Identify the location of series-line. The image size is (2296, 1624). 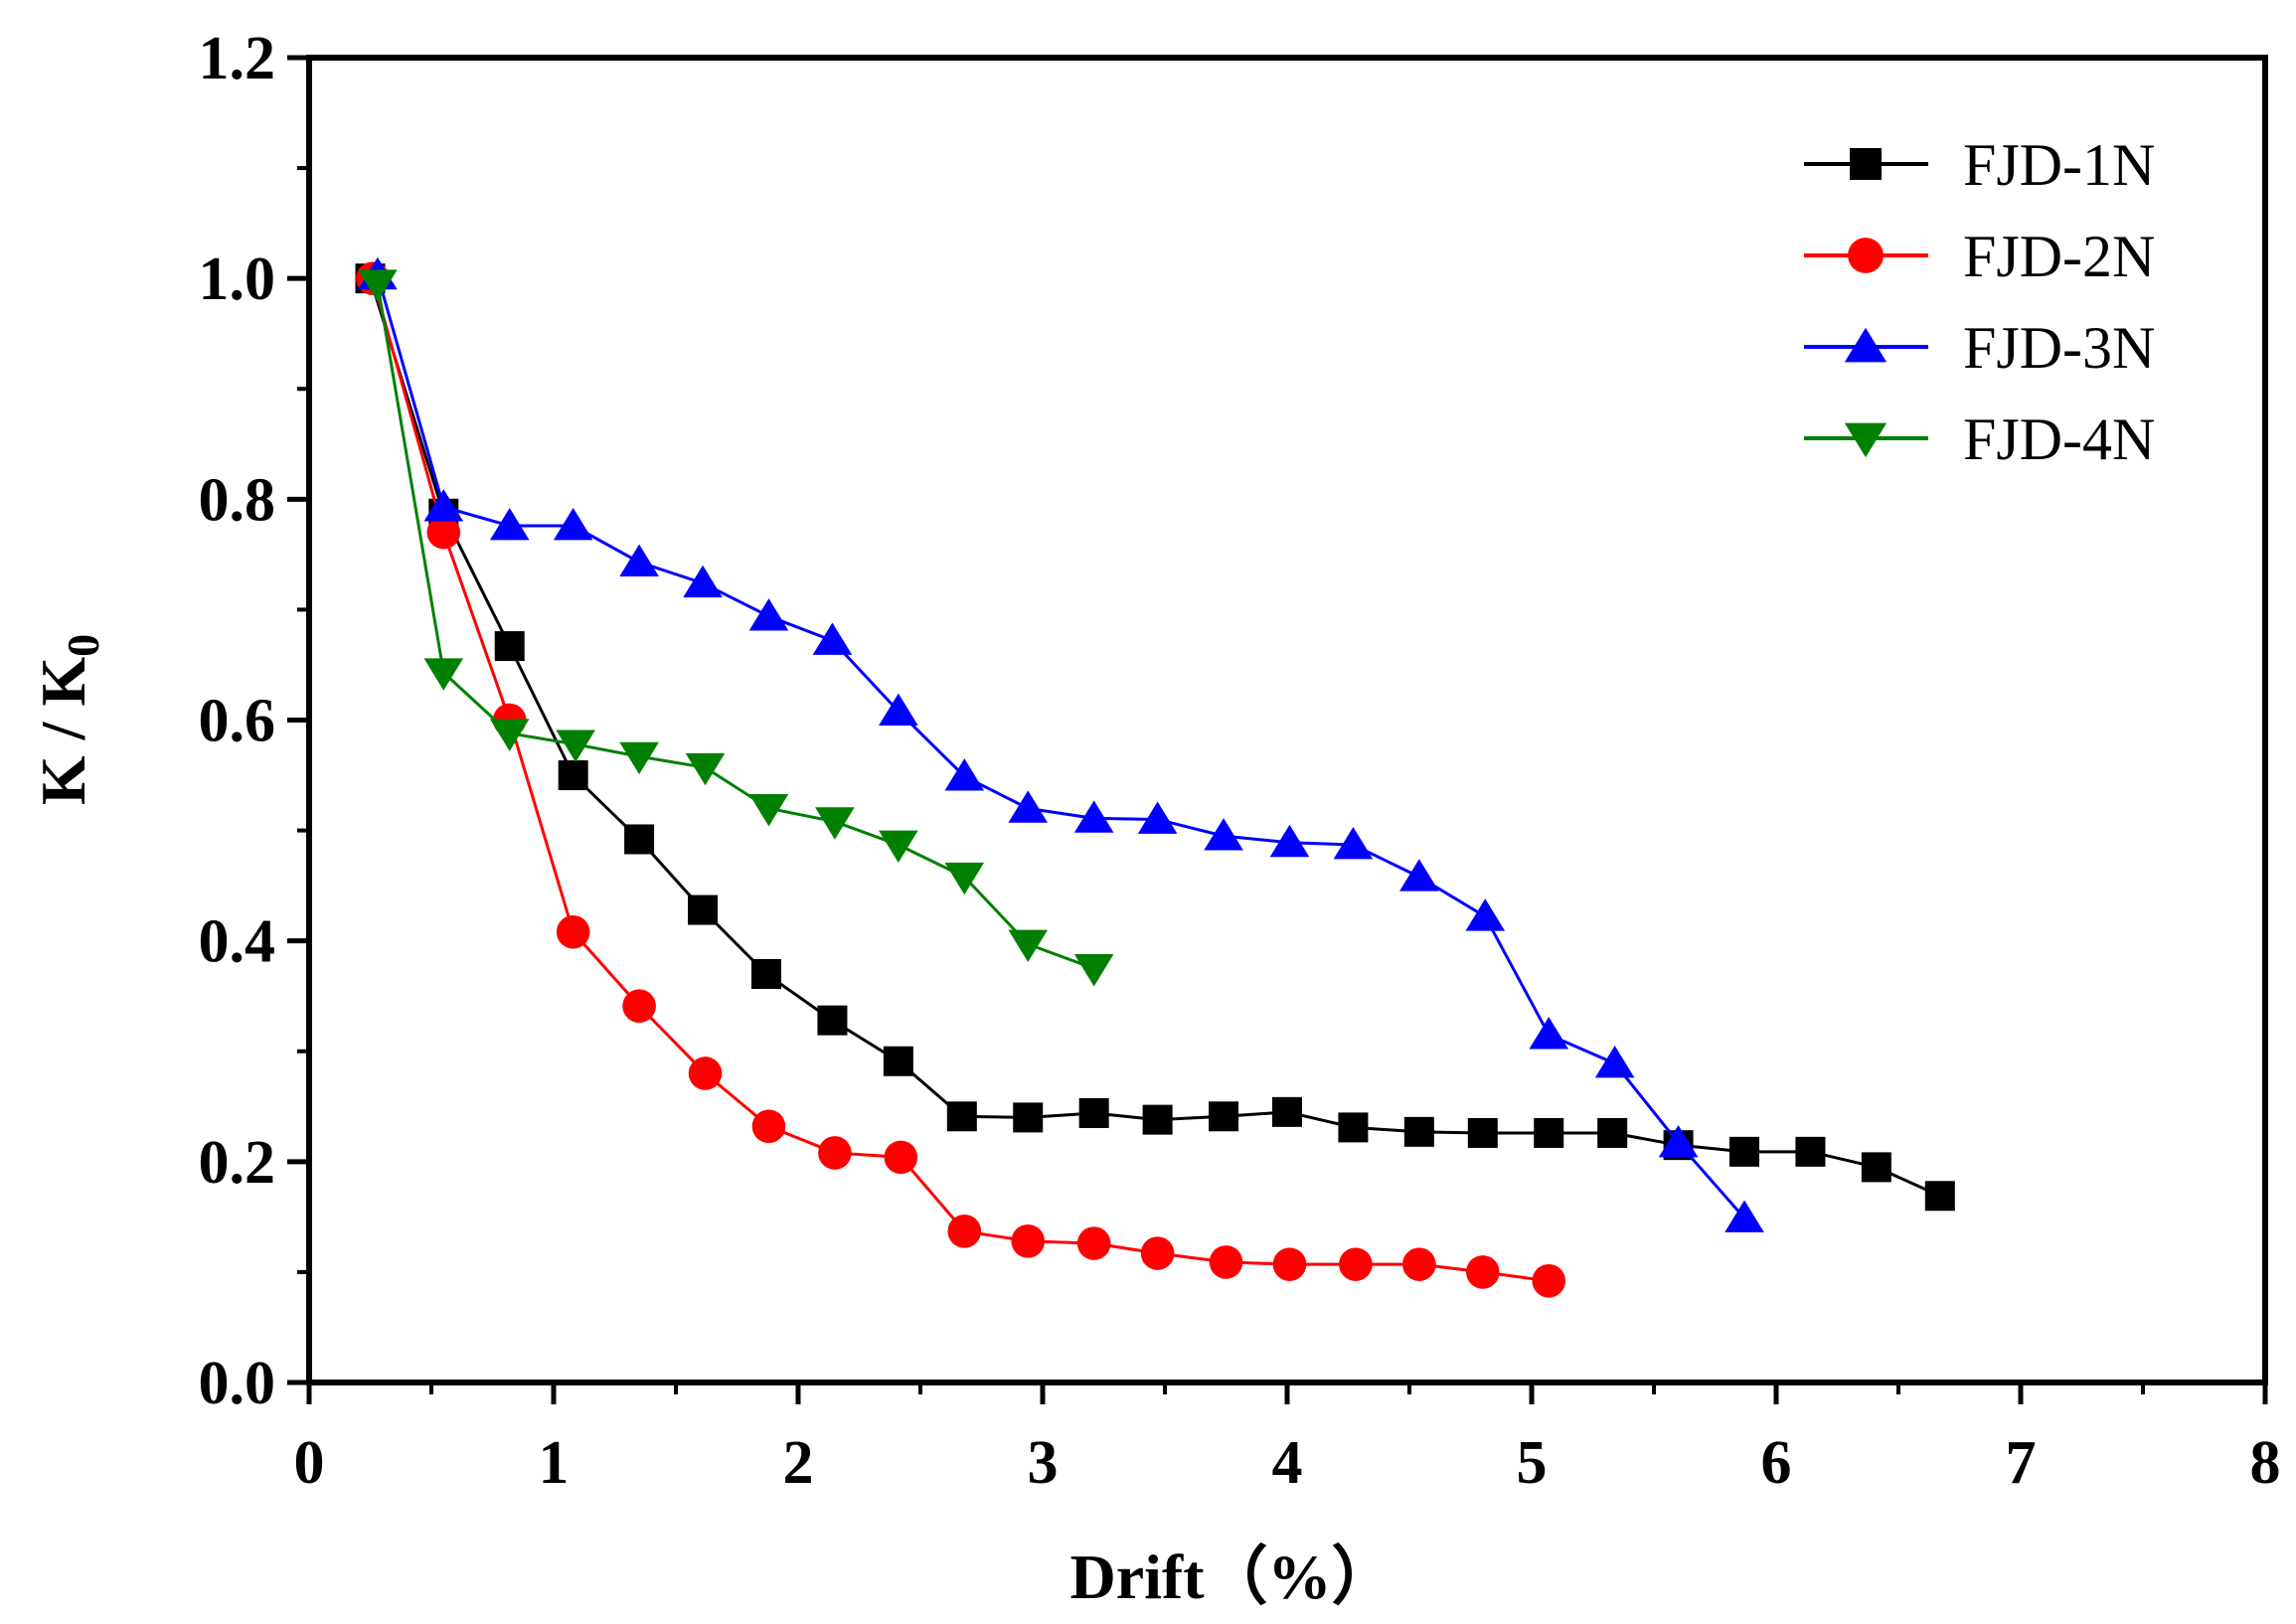
(735, 626).